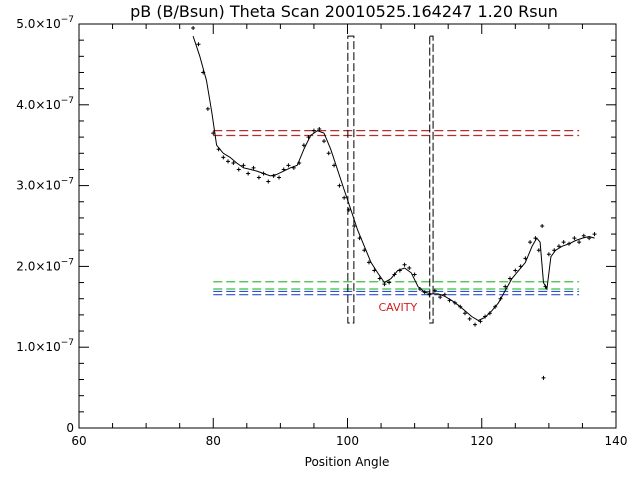 This screenshot has height=480, width=640. What do you see at coordinates (213, 441) in the screenshot?
I see `x-tick-label: 80` at bounding box center [213, 441].